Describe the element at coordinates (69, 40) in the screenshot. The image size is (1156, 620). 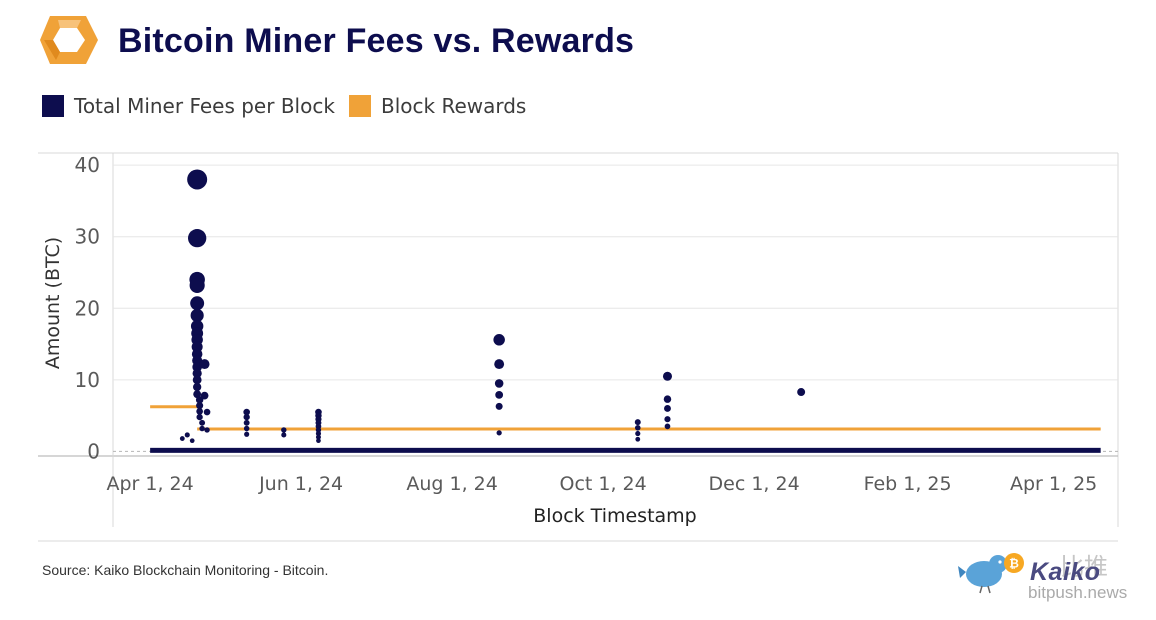
I see `kaiko-logo` at that location.